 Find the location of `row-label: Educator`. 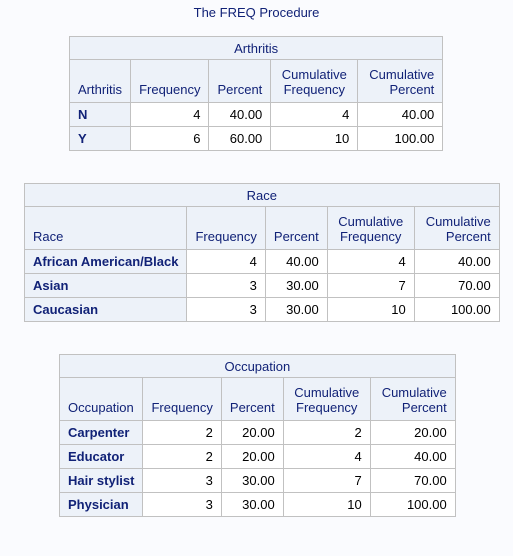

row-label: Educator is located at coordinates (101, 456).